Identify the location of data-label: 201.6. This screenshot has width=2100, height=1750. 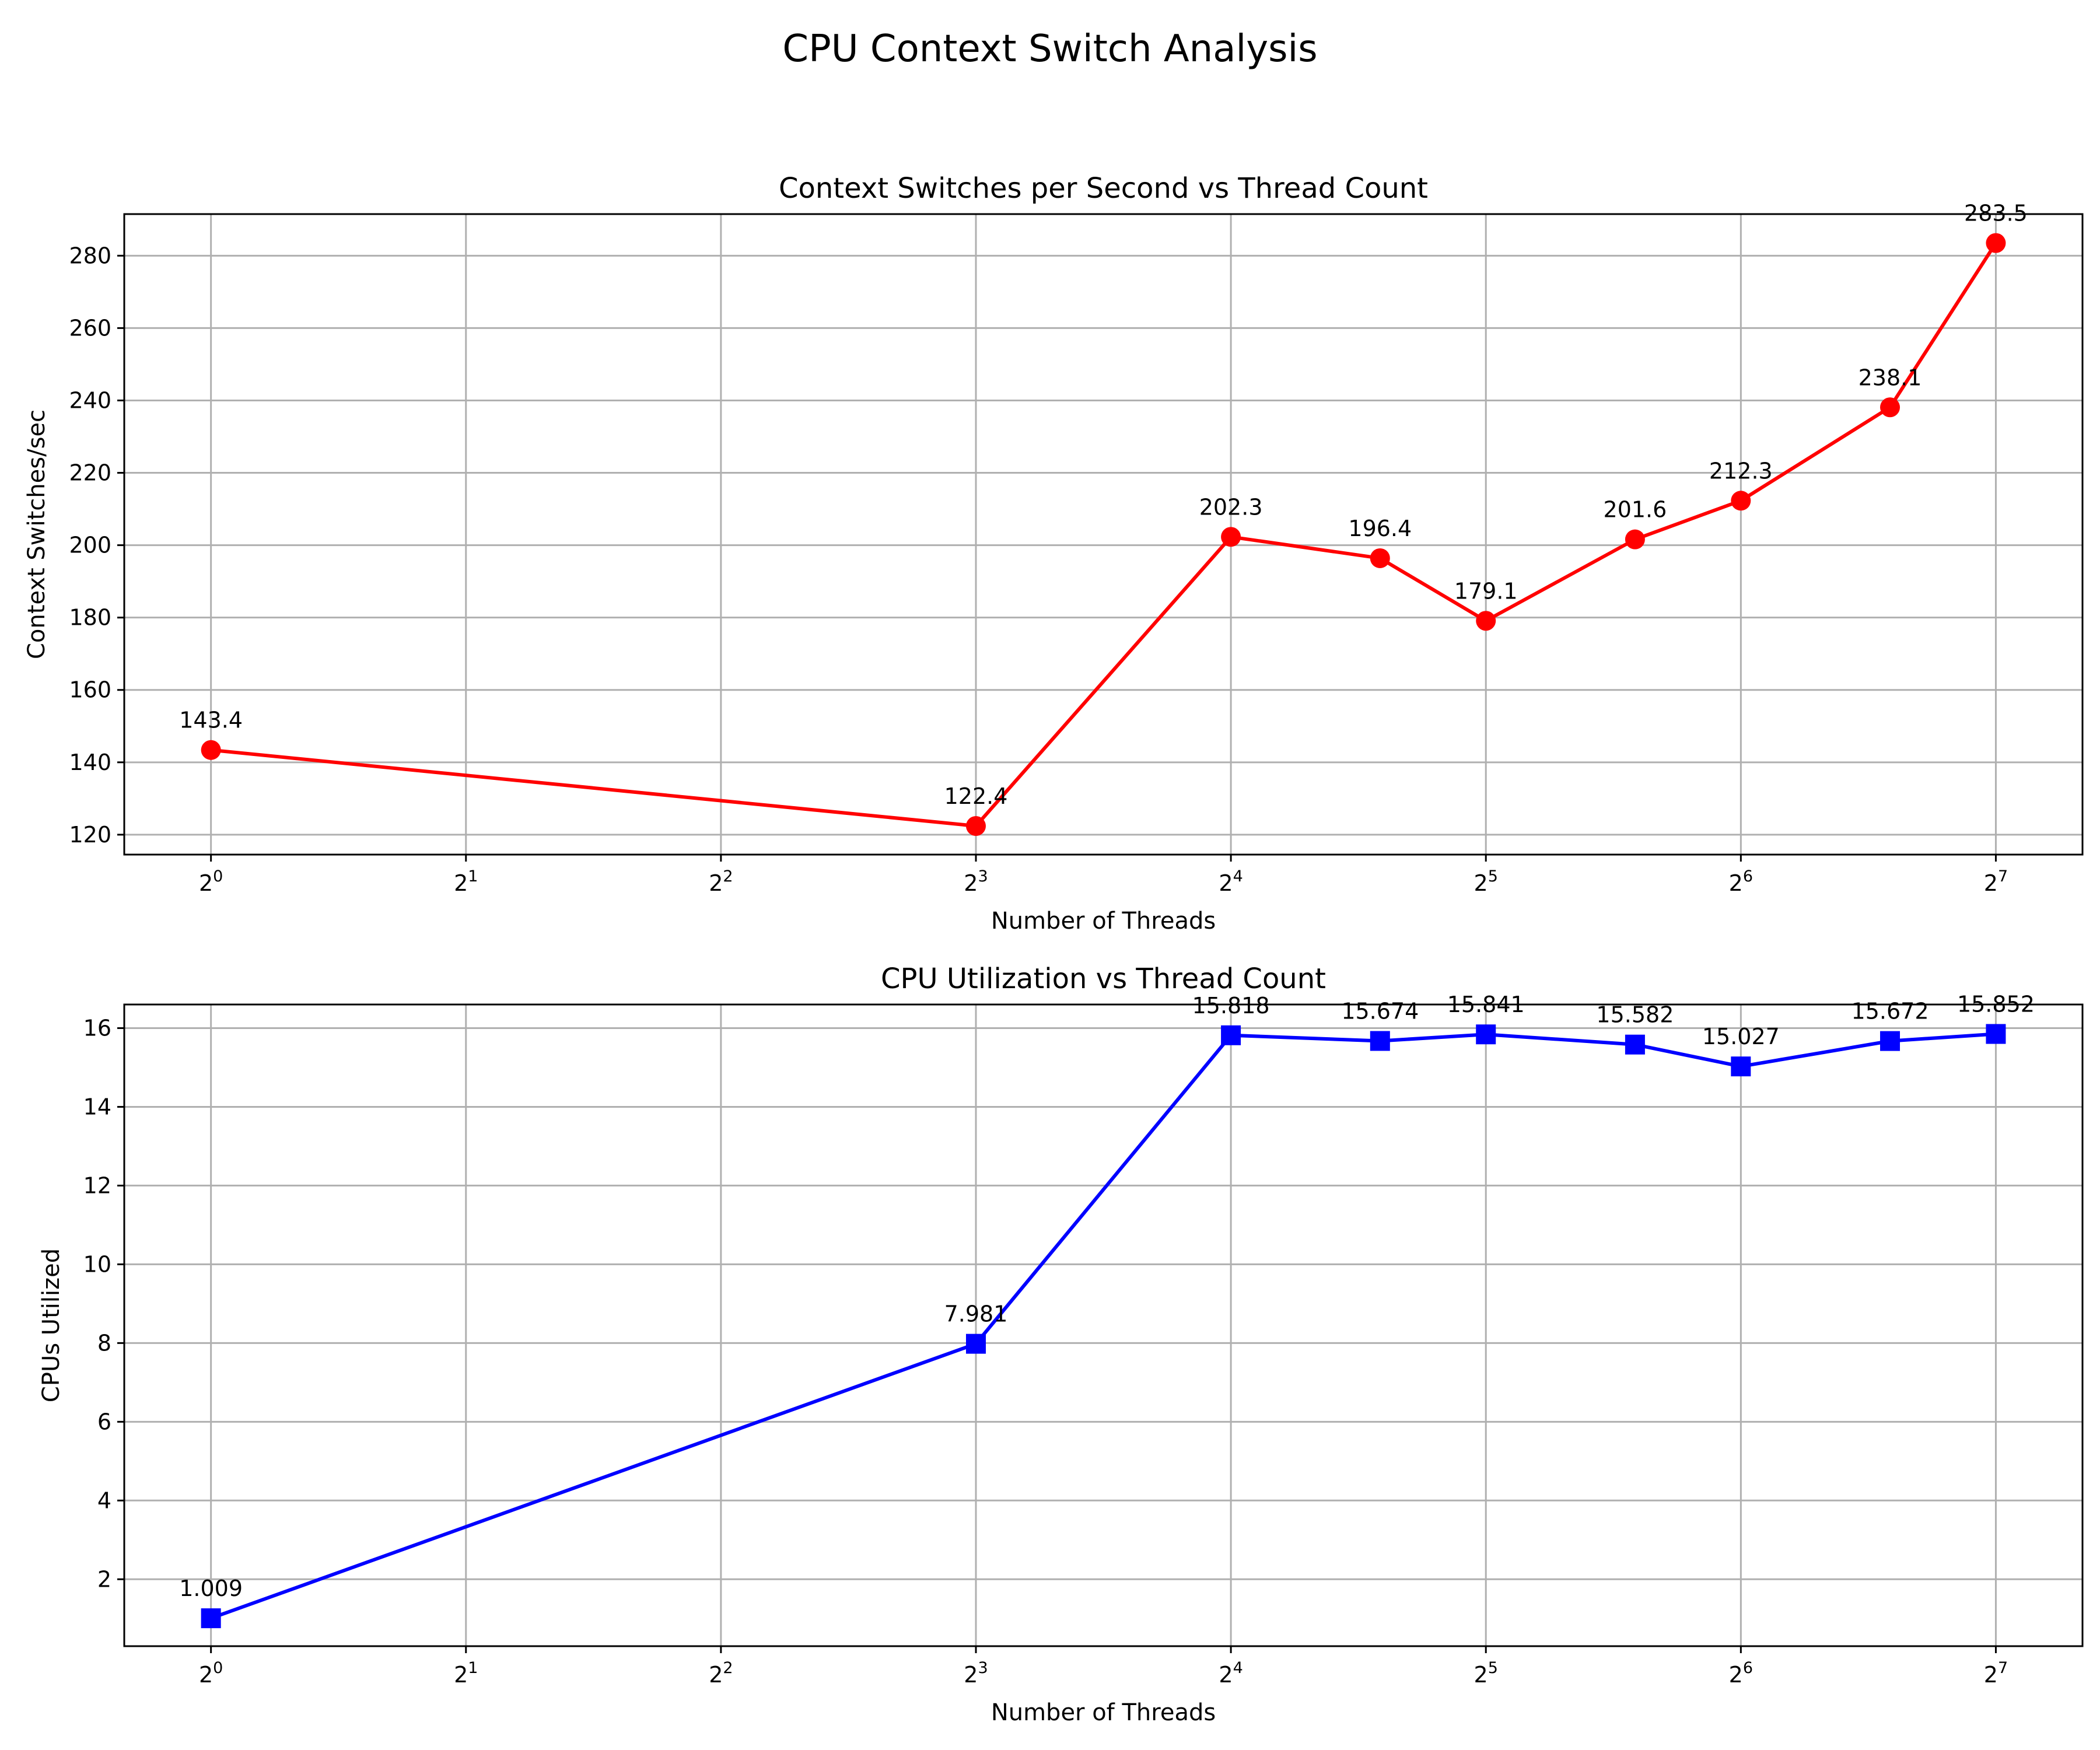
(1636, 510).